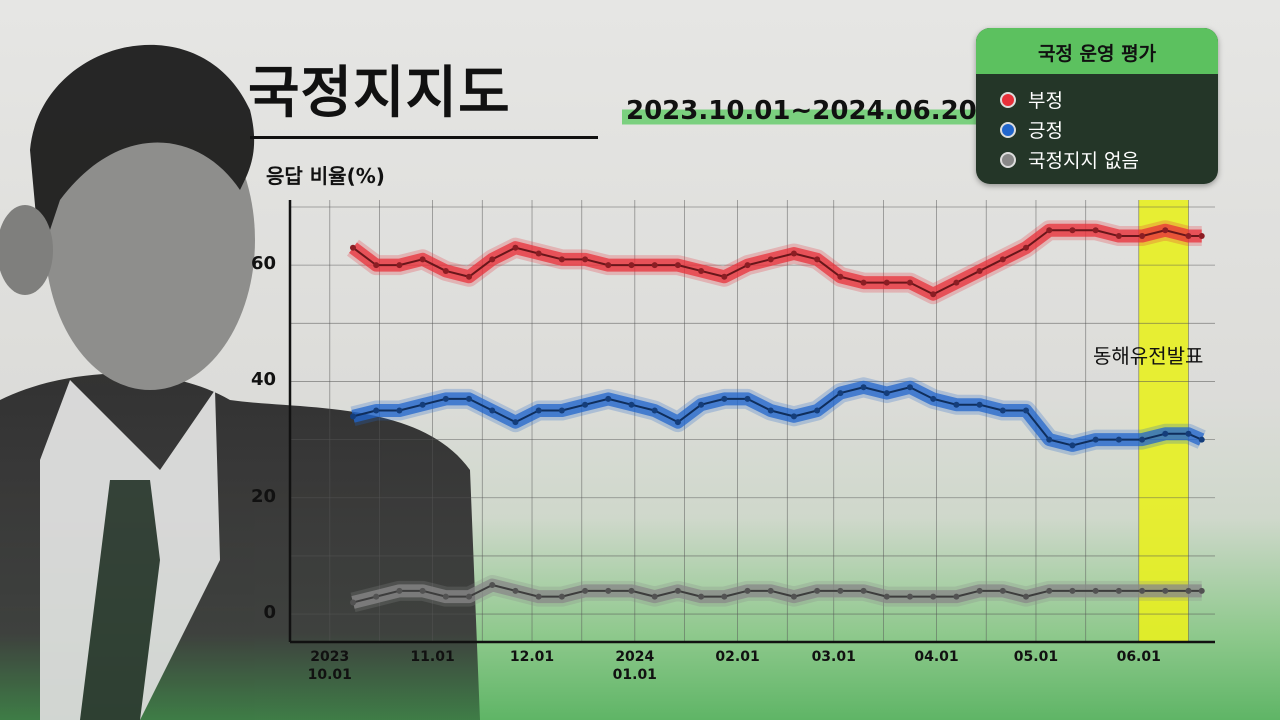  I want to click on highlight-band, so click(1163, 421).